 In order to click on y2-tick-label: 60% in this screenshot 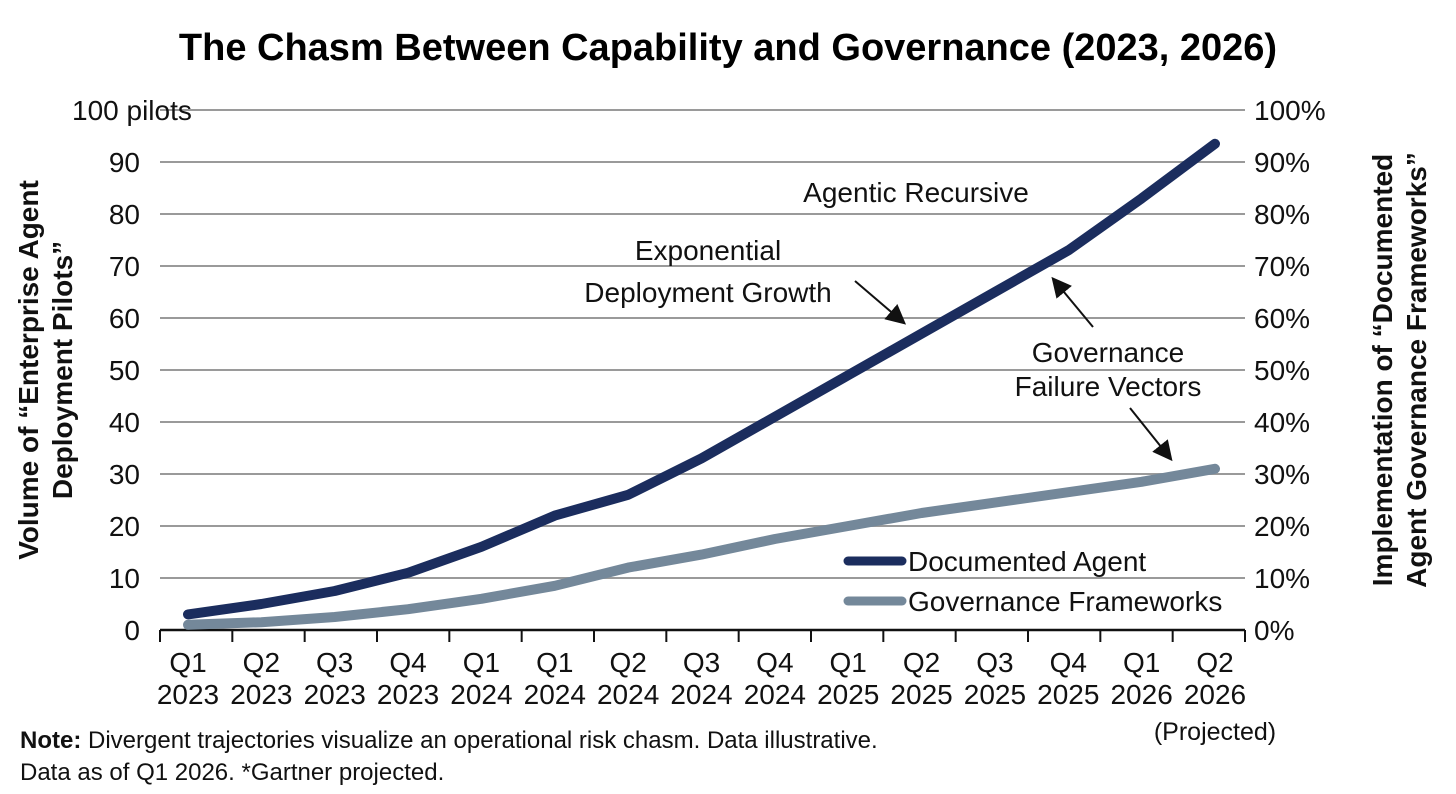, I will do `click(1282, 318)`.